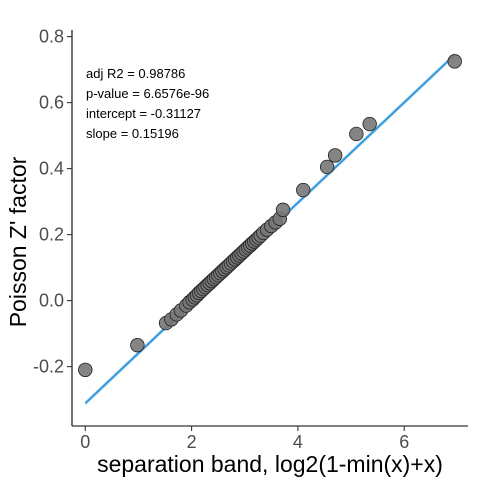 This screenshot has width=480, height=480. I want to click on y-axis-title: Poisson Z' factor, so click(18, 241).